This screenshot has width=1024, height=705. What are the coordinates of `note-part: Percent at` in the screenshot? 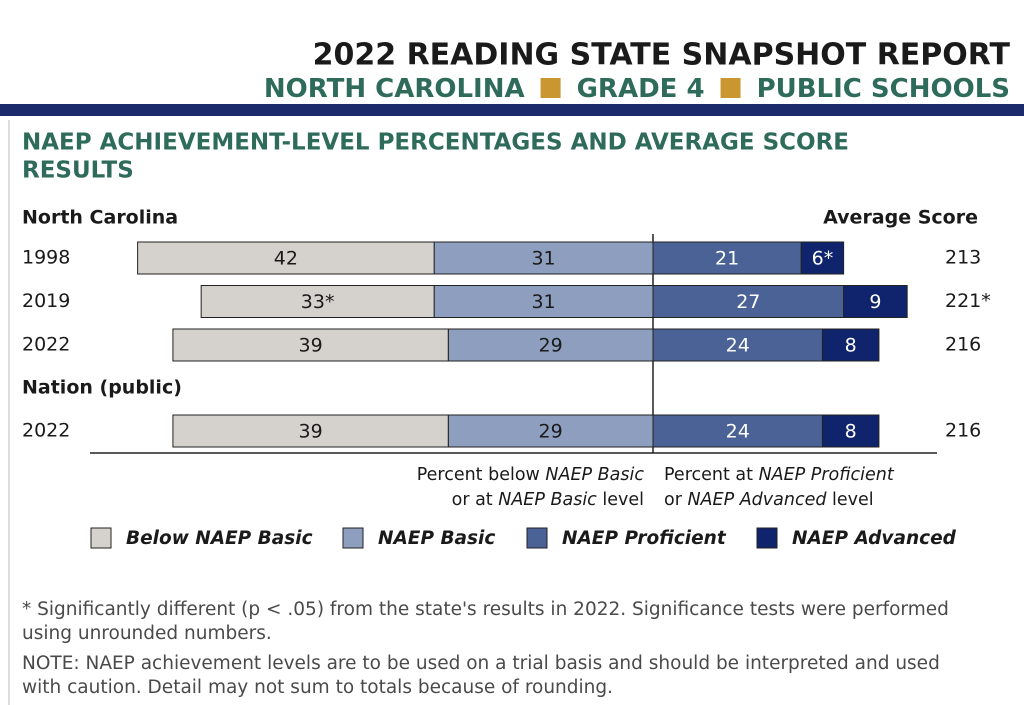 It's located at (711, 475).